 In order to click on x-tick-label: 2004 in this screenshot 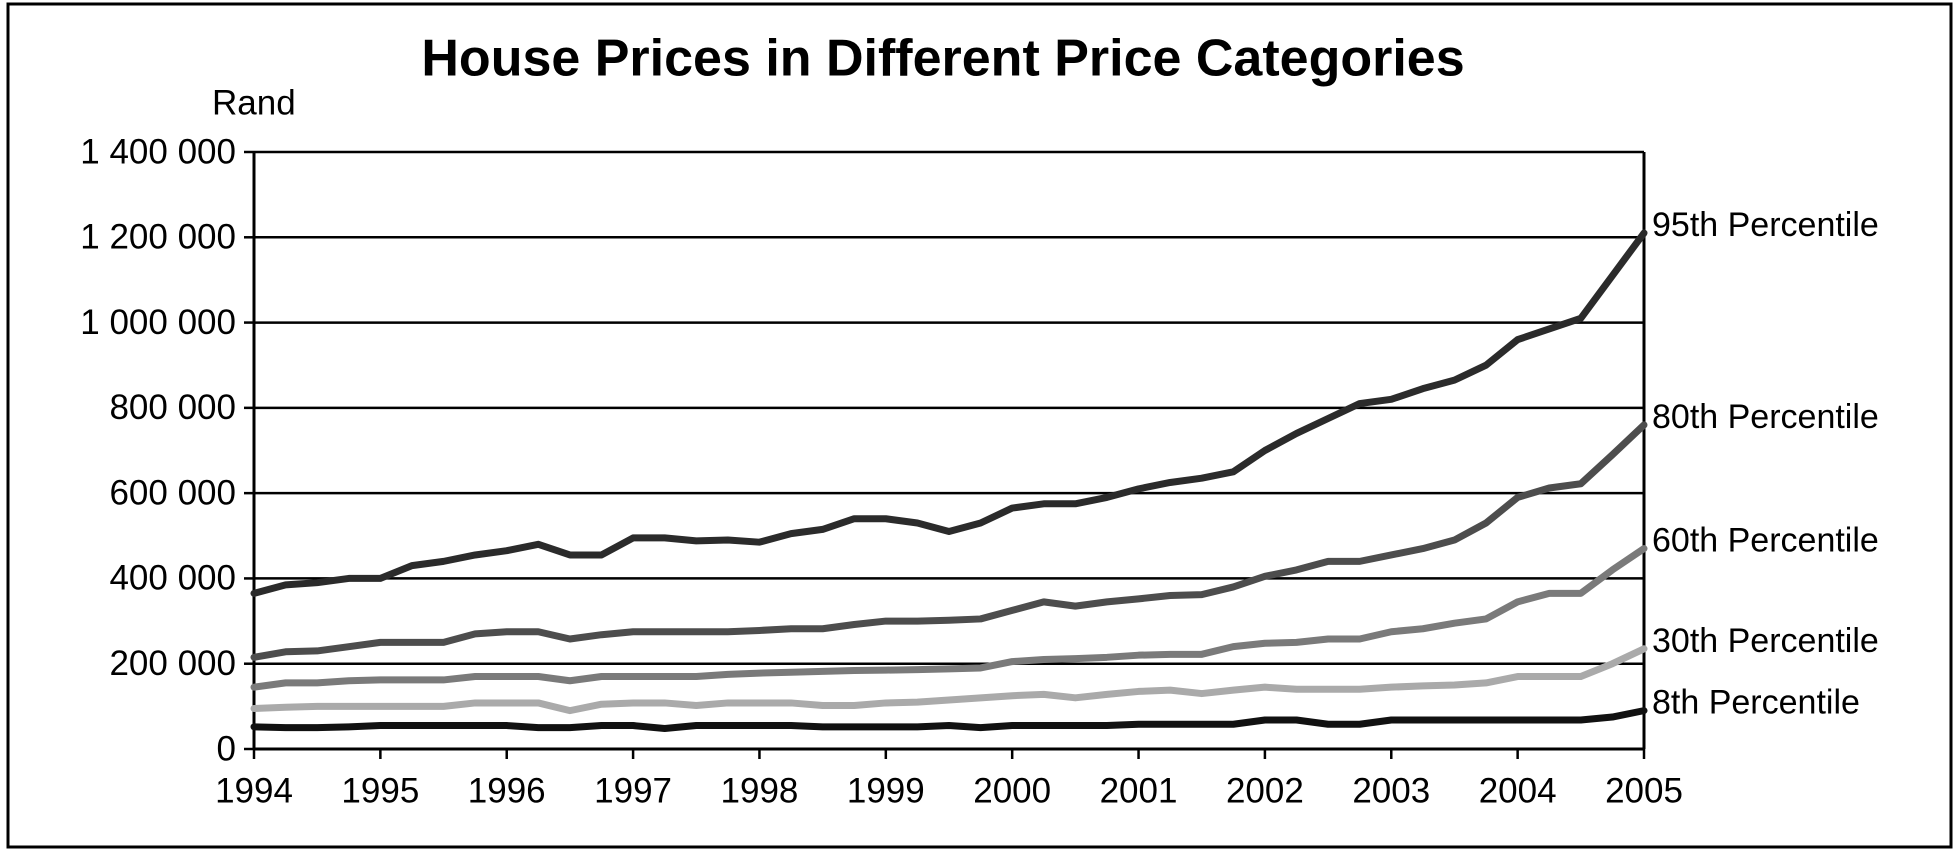, I will do `click(1518, 790)`.